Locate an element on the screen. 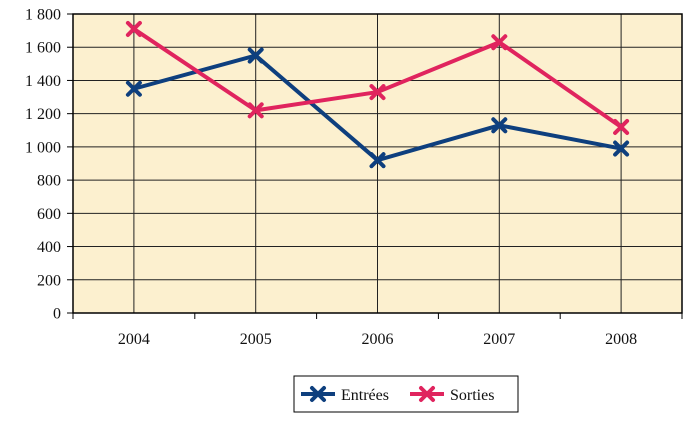 This screenshot has width=688, height=422. x-tick-label: 2004 is located at coordinates (134, 339).